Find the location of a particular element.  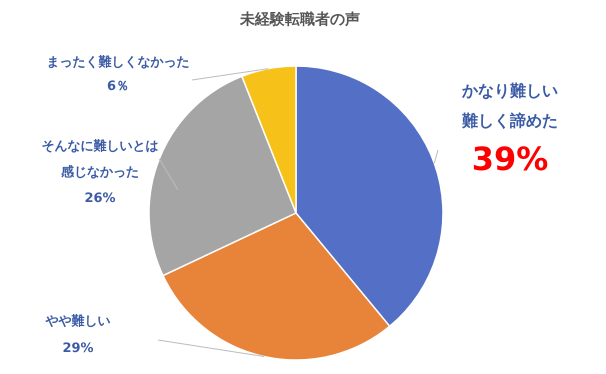

data-label: 39% is located at coordinates (510, 159).